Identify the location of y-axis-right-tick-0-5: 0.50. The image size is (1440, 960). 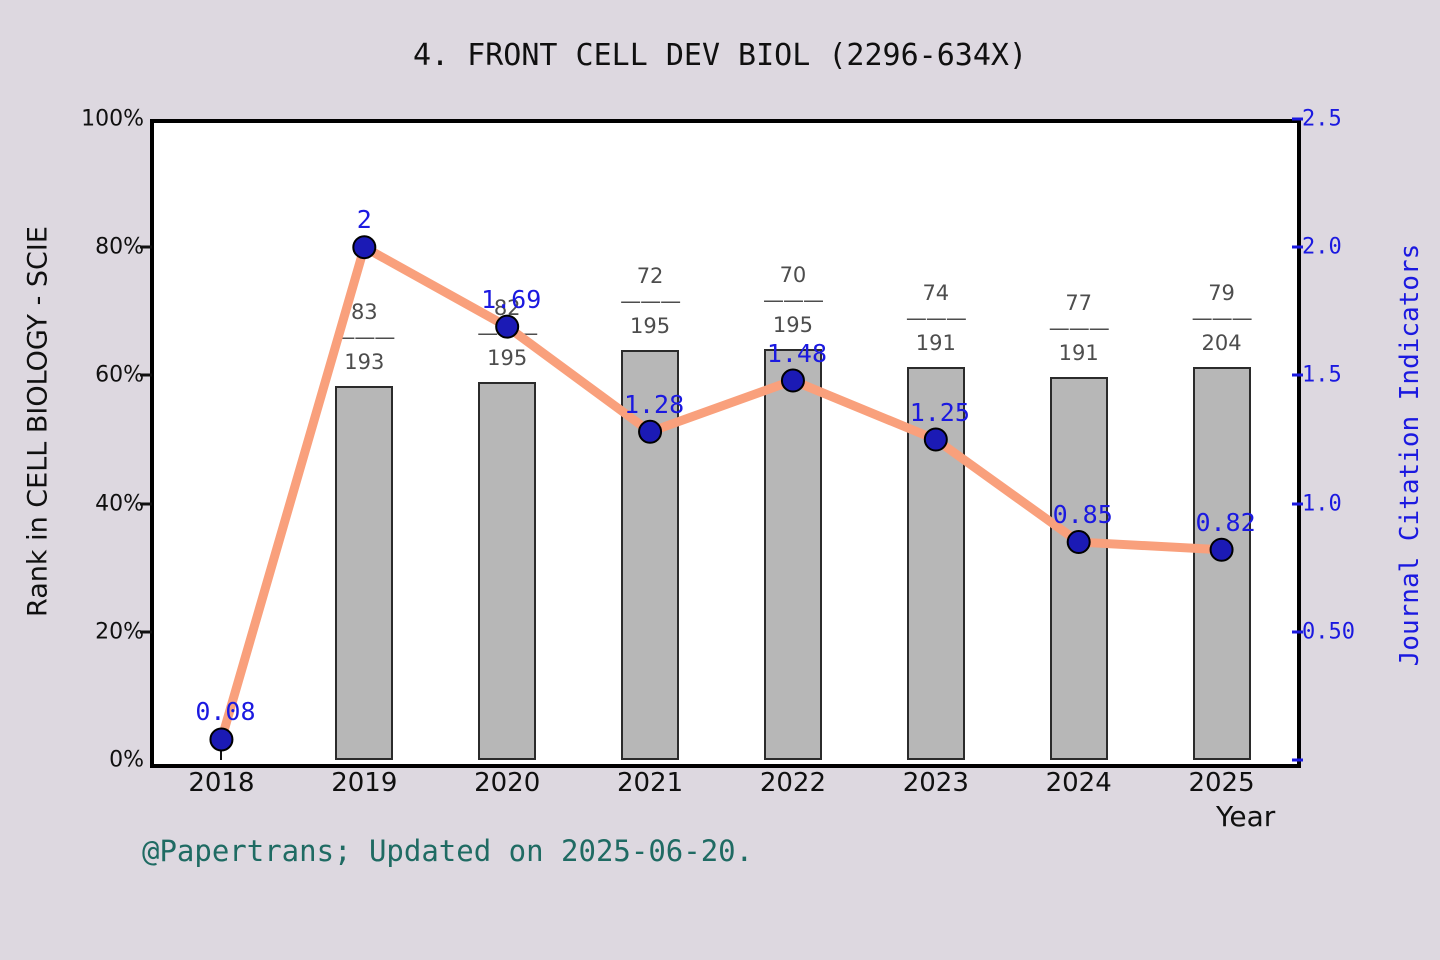
(1328, 632).